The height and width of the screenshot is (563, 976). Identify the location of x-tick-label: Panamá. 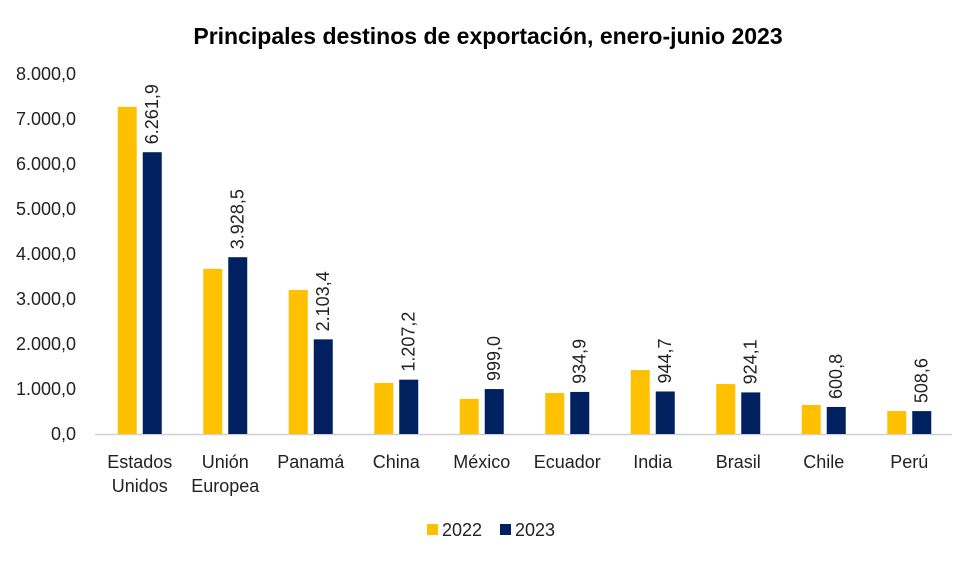
(311, 462).